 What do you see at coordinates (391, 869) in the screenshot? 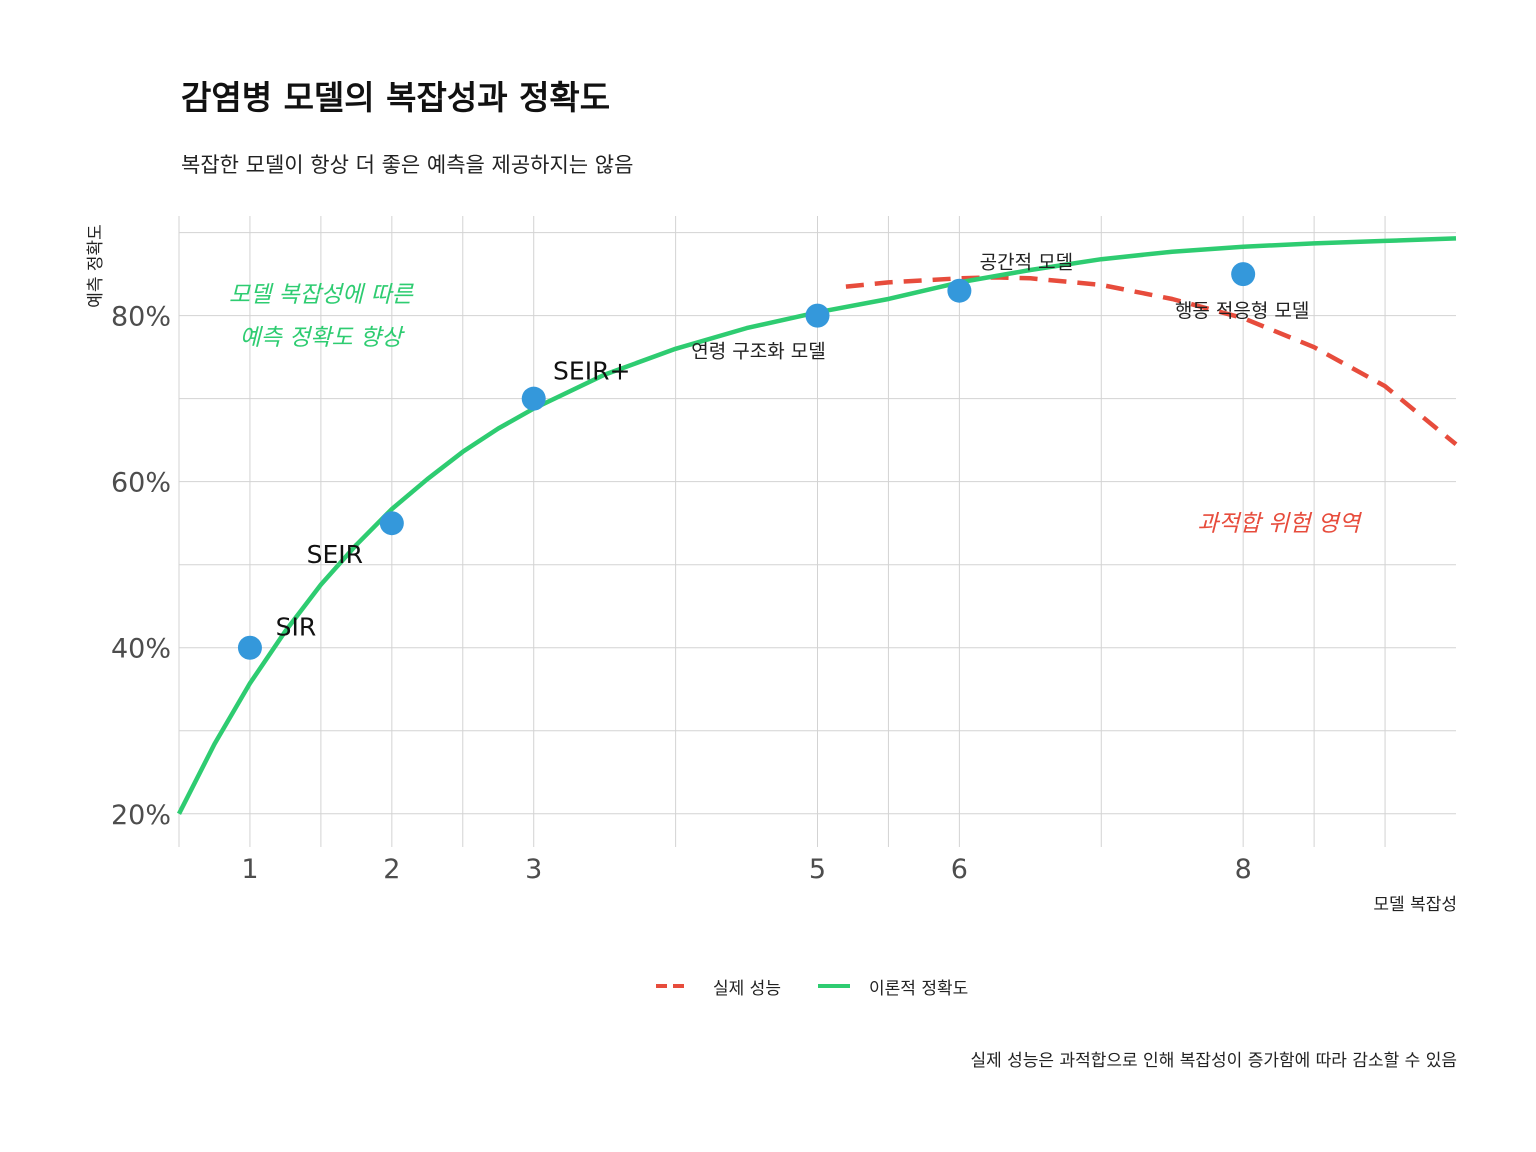
I see `x-tick-label: 2` at bounding box center [391, 869].